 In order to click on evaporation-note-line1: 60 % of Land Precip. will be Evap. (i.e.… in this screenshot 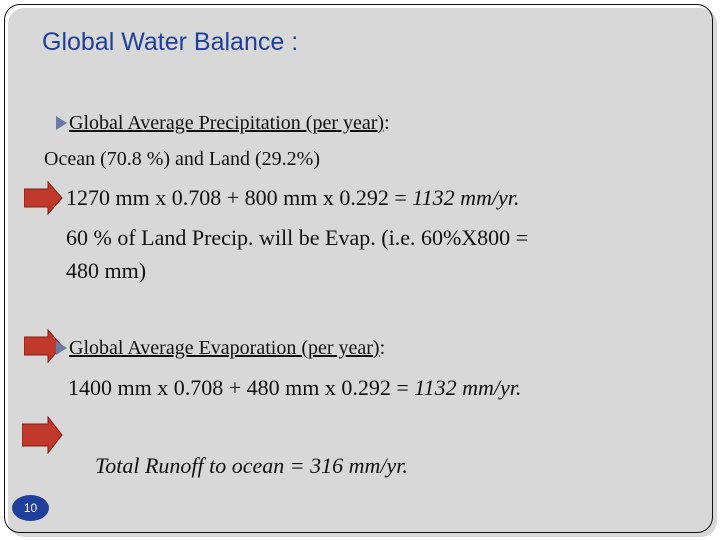, I will do `click(297, 237)`.